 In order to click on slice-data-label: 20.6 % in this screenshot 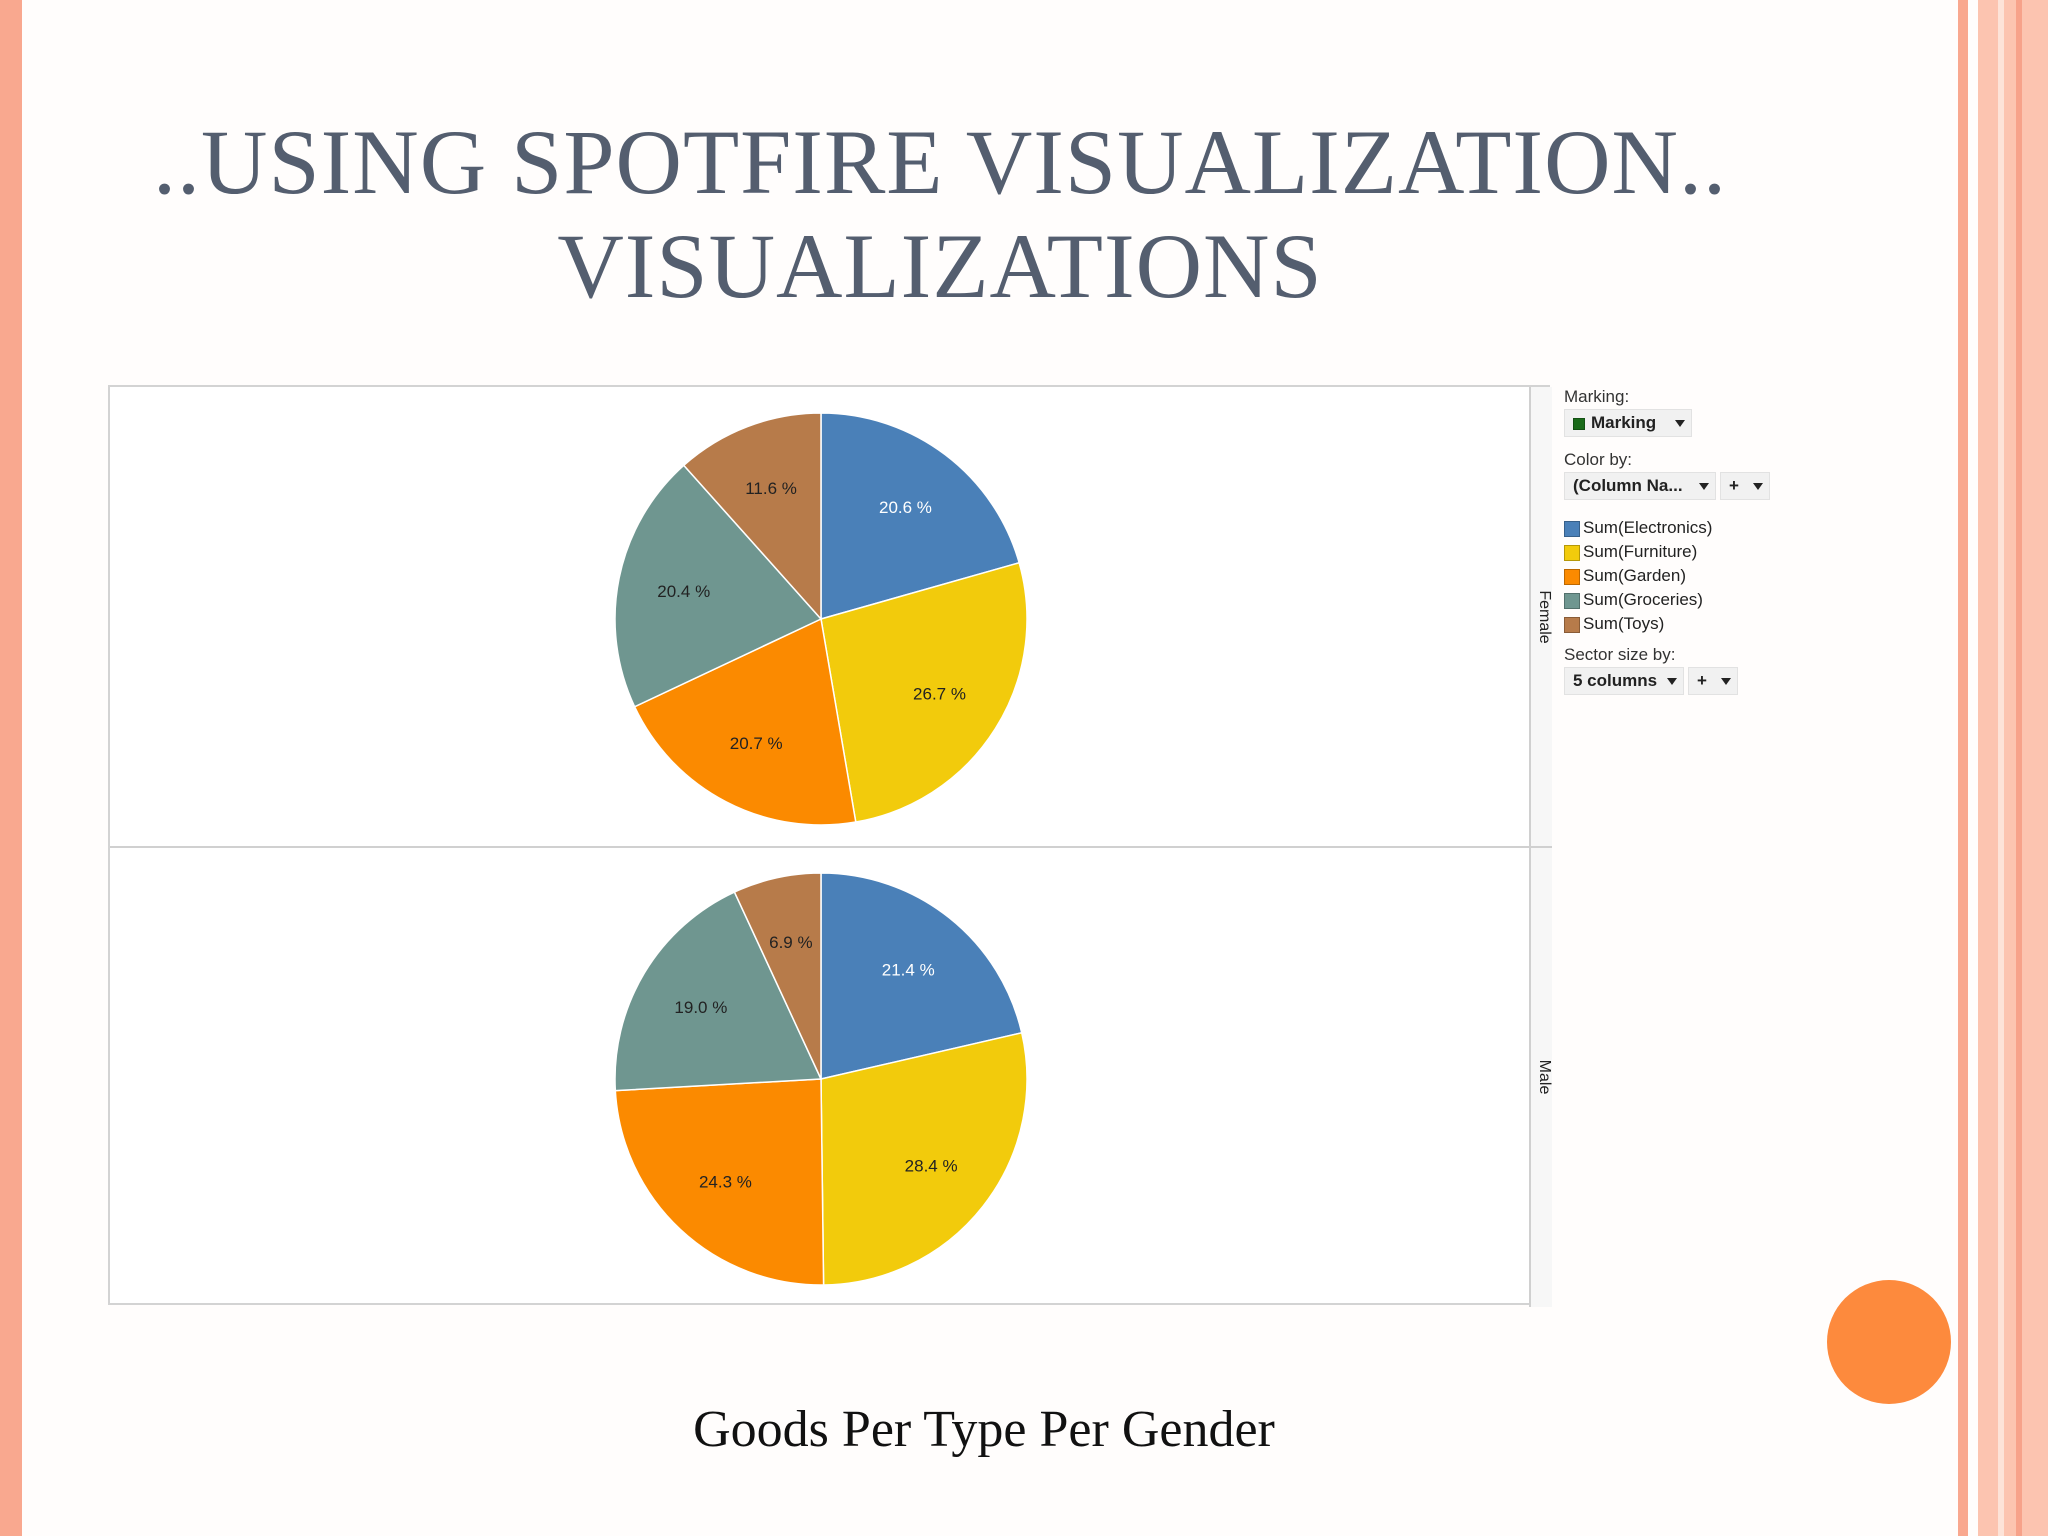, I will do `click(905, 507)`.